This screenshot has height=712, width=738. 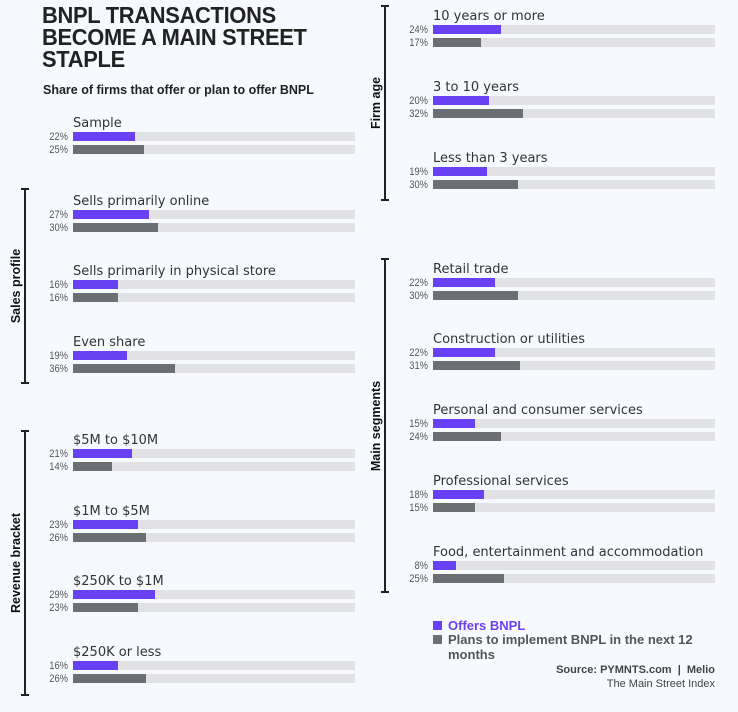 I want to click on value-label-offers: 29%, so click(x=58, y=595).